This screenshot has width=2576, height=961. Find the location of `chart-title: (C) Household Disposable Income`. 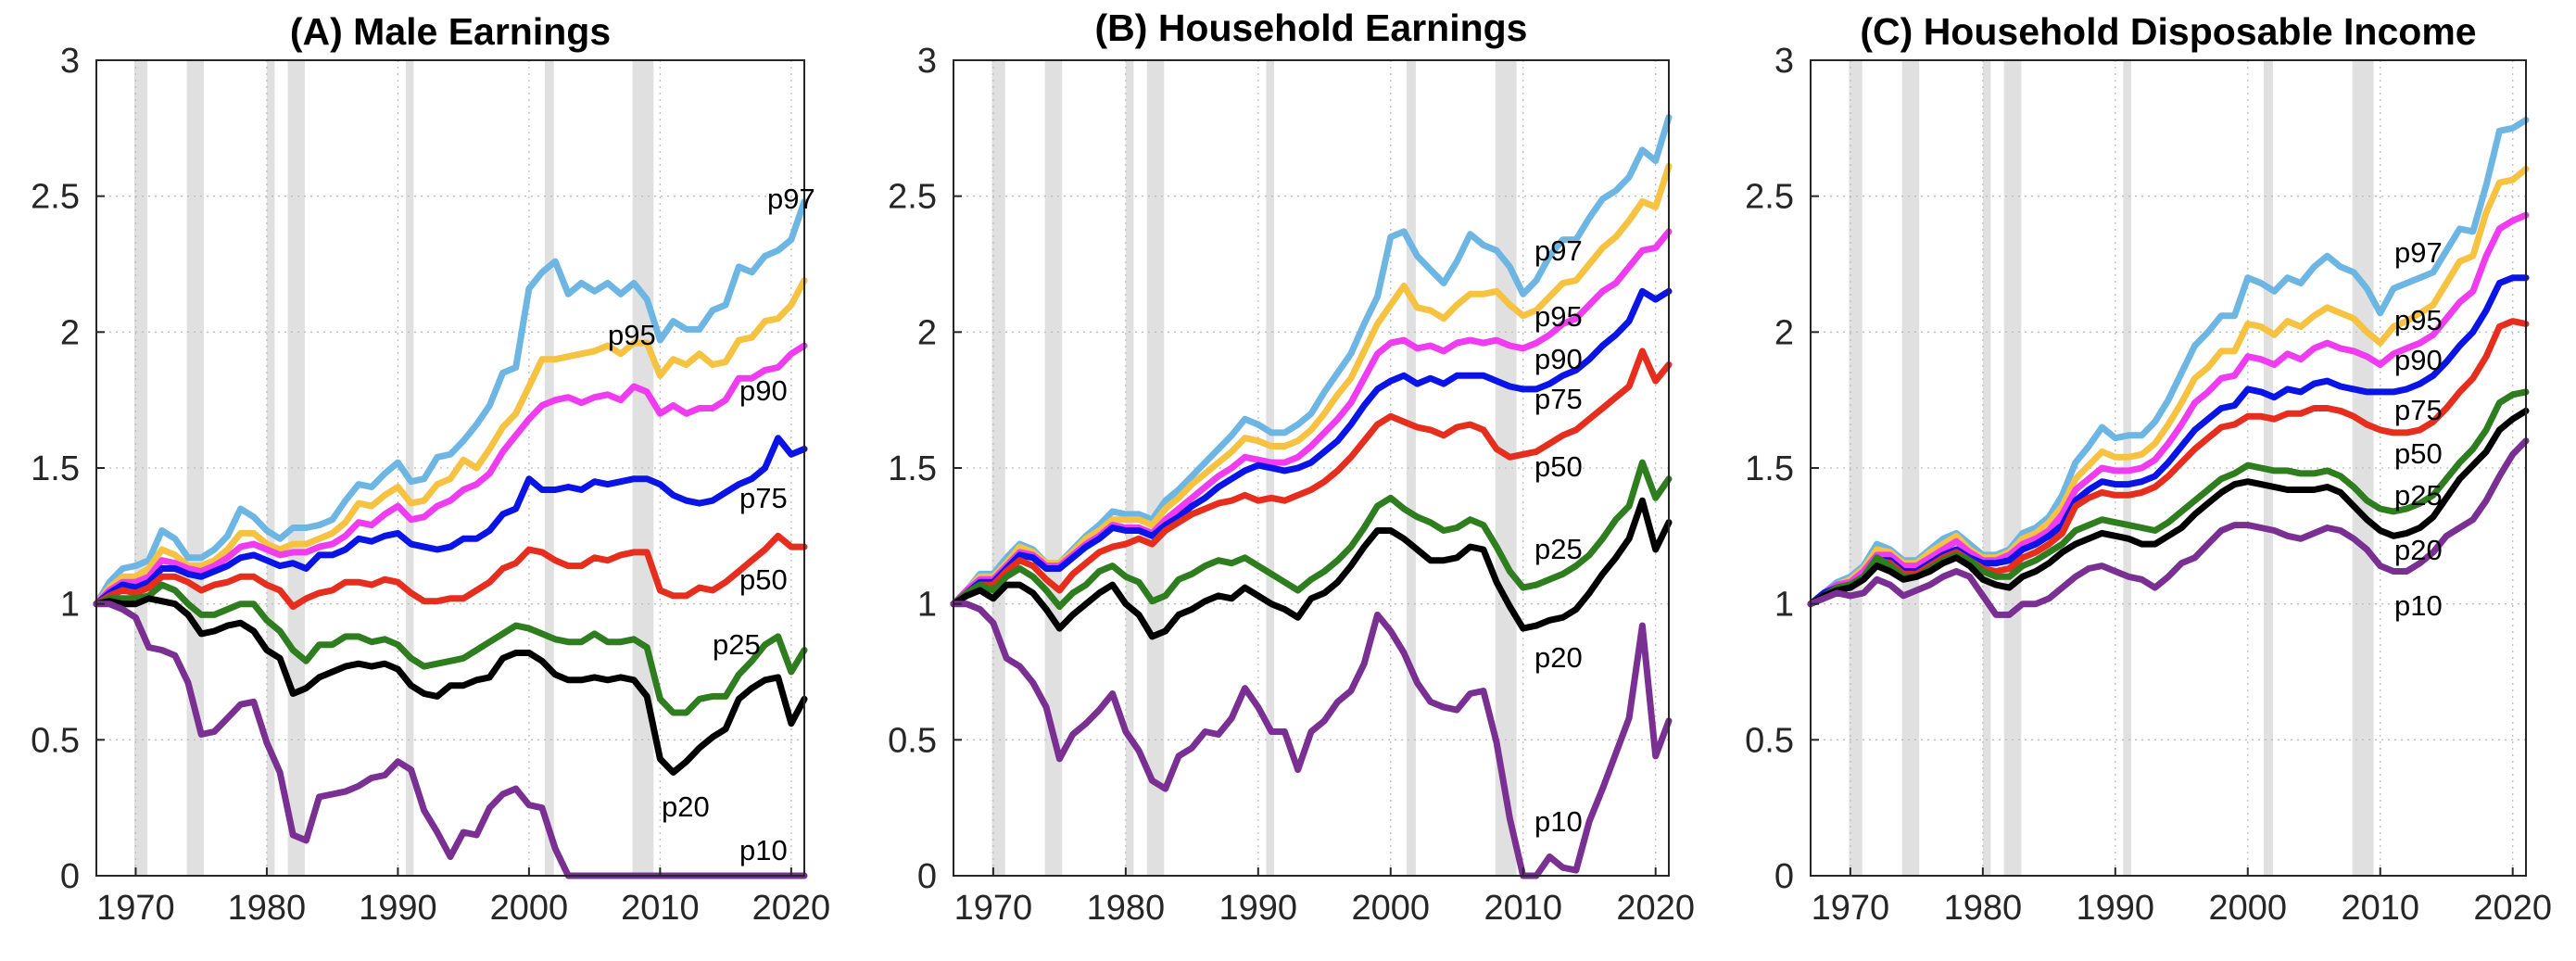

chart-title: (C) Household Disposable Income is located at coordinates (2168, 31).